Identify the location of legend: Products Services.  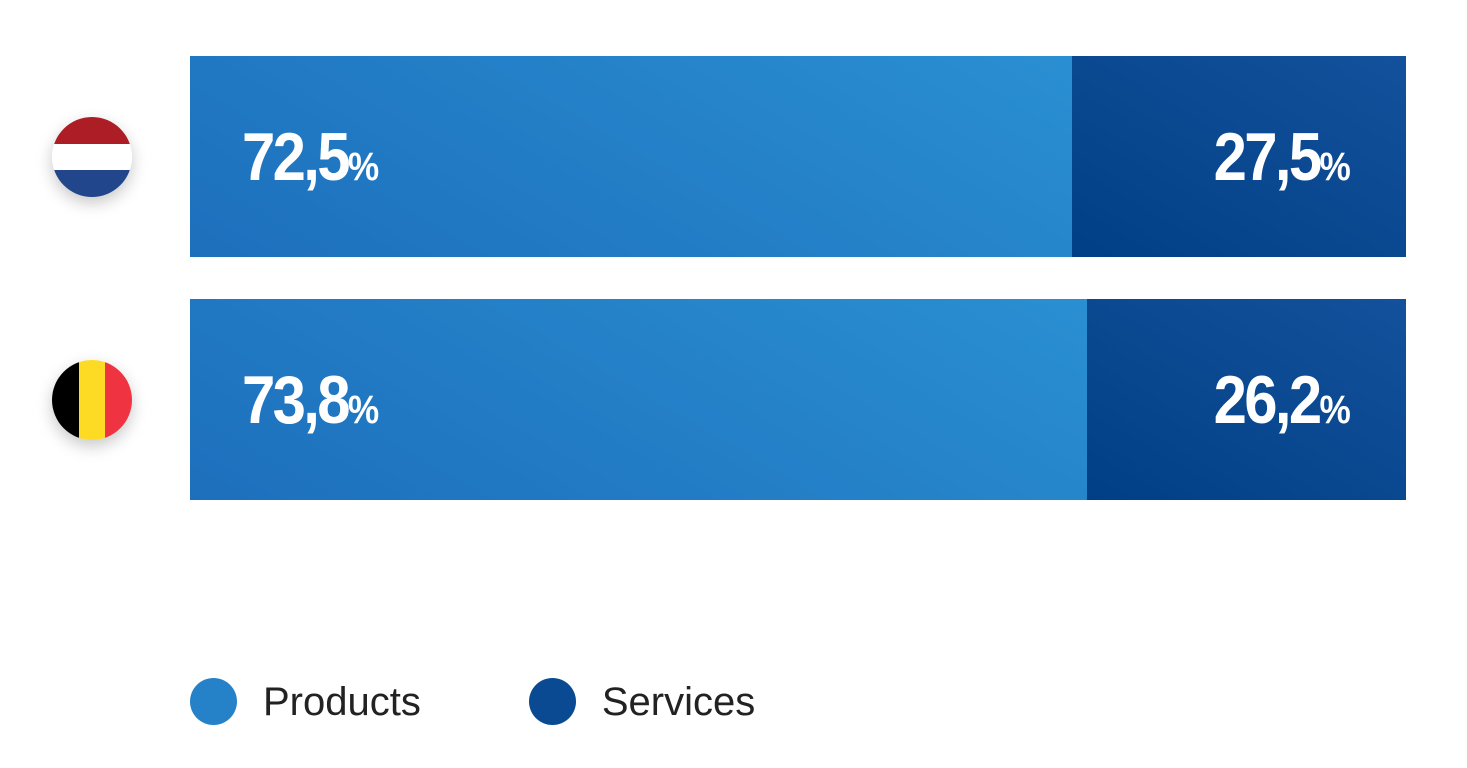
(526, 701).